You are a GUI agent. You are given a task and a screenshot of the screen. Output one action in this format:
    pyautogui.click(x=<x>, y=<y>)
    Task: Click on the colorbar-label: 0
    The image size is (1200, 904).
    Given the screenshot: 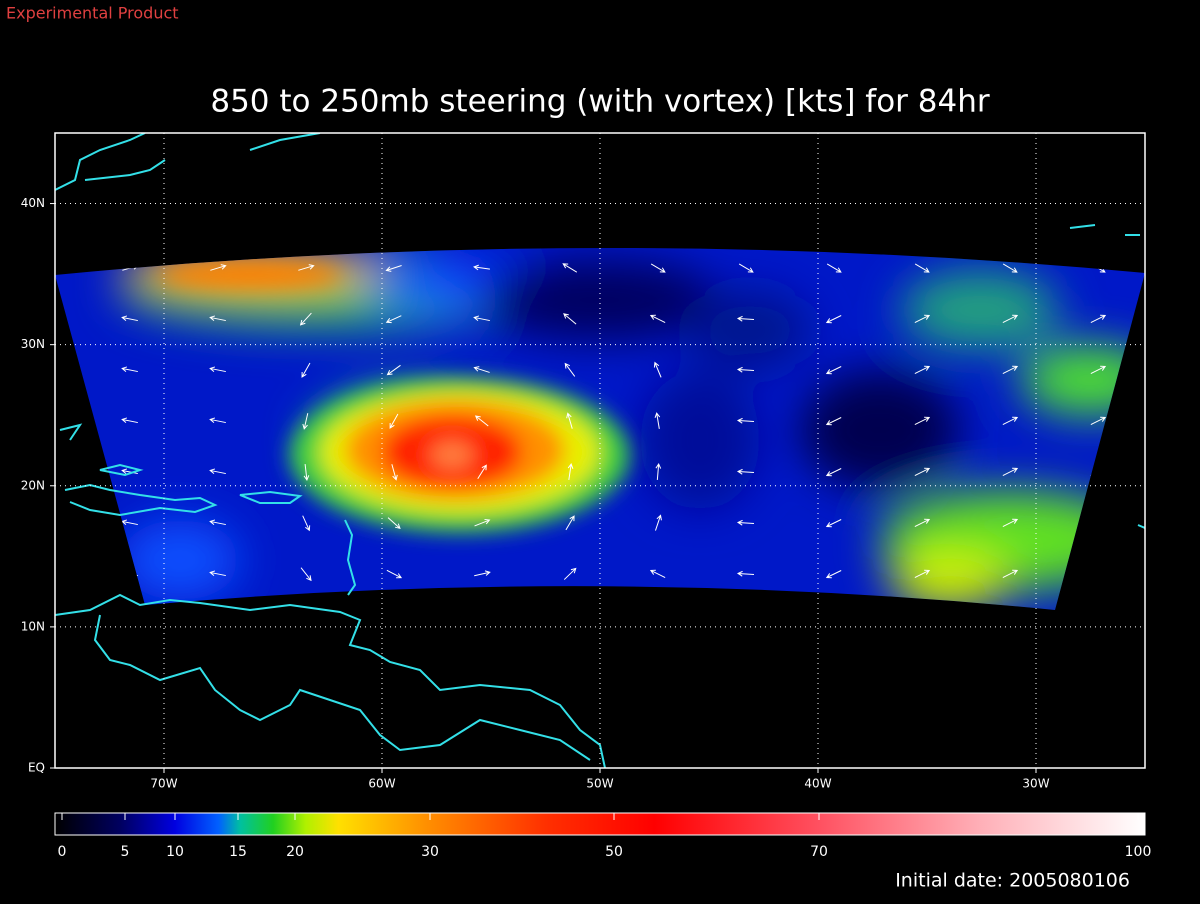 What is the action you would take?
    pyautogui.click(x=62, y=852)
    